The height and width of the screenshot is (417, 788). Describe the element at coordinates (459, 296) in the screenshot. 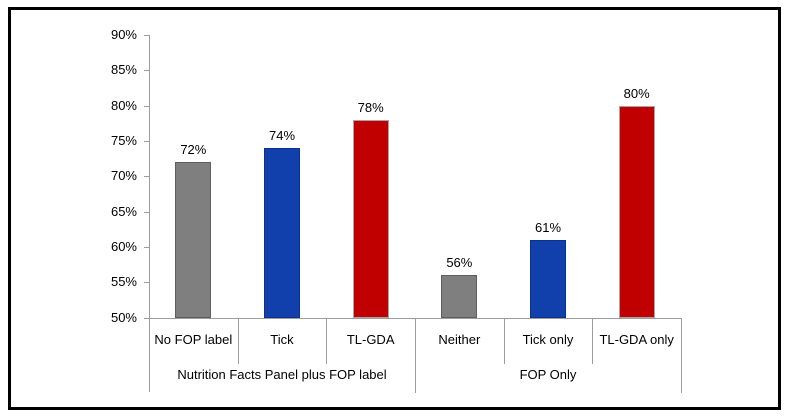

I see `bar-neither` at that location.